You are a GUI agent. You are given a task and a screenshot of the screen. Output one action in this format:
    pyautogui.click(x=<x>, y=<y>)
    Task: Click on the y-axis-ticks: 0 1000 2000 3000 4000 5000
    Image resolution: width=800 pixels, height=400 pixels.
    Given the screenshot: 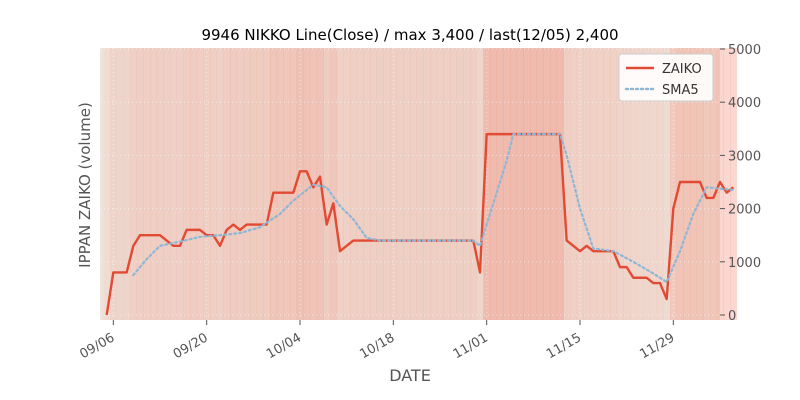 What is the action you would take?
    pyautogui.click(x=740, y=183)
    